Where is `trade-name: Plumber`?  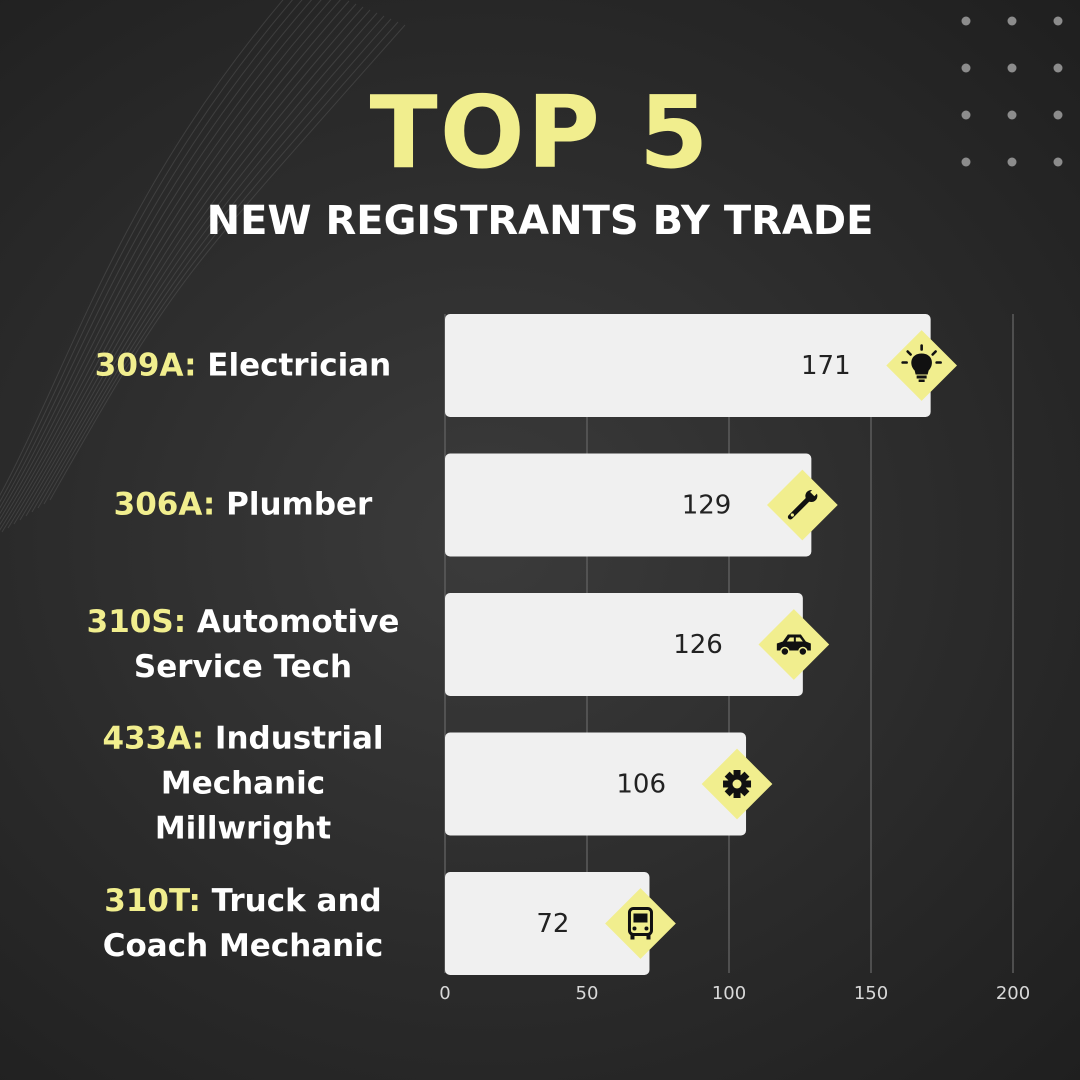
trade-name: Plumber is located at coordinates (294, 504).